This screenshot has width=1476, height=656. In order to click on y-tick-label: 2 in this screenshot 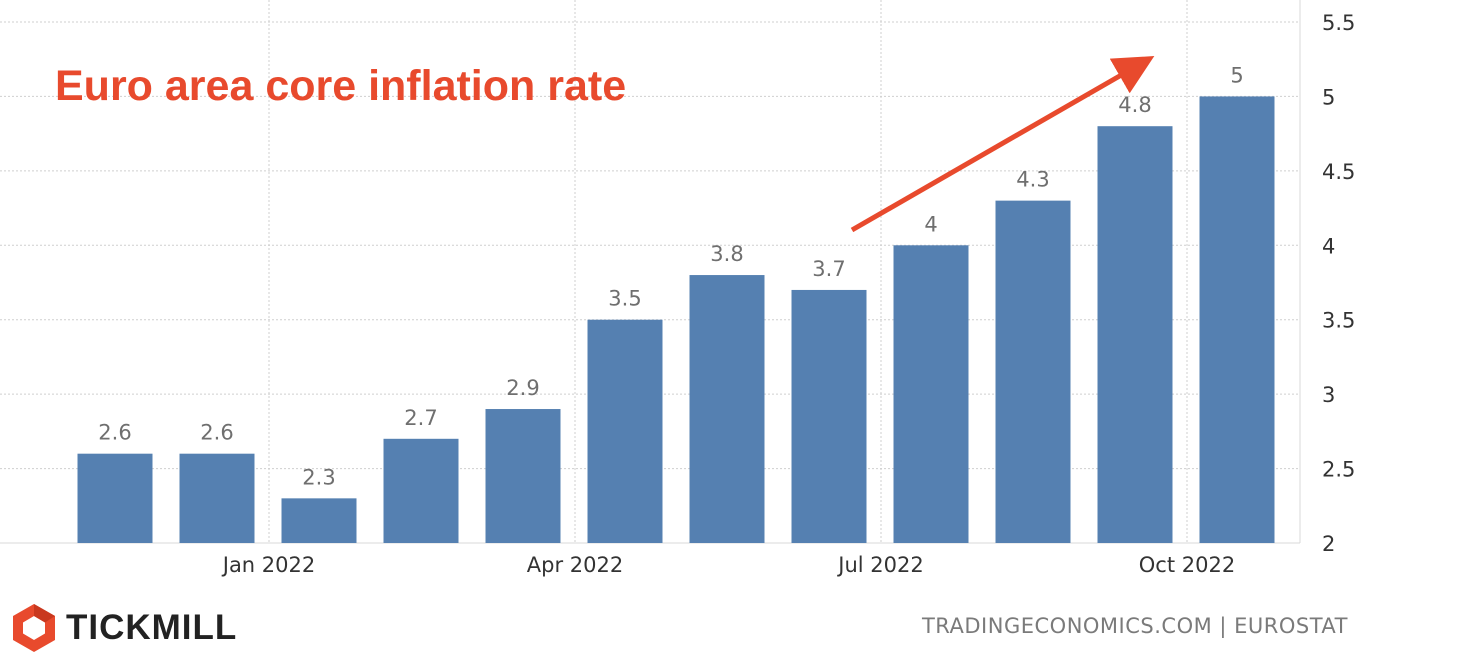, I will do `click(1328, 544)`.